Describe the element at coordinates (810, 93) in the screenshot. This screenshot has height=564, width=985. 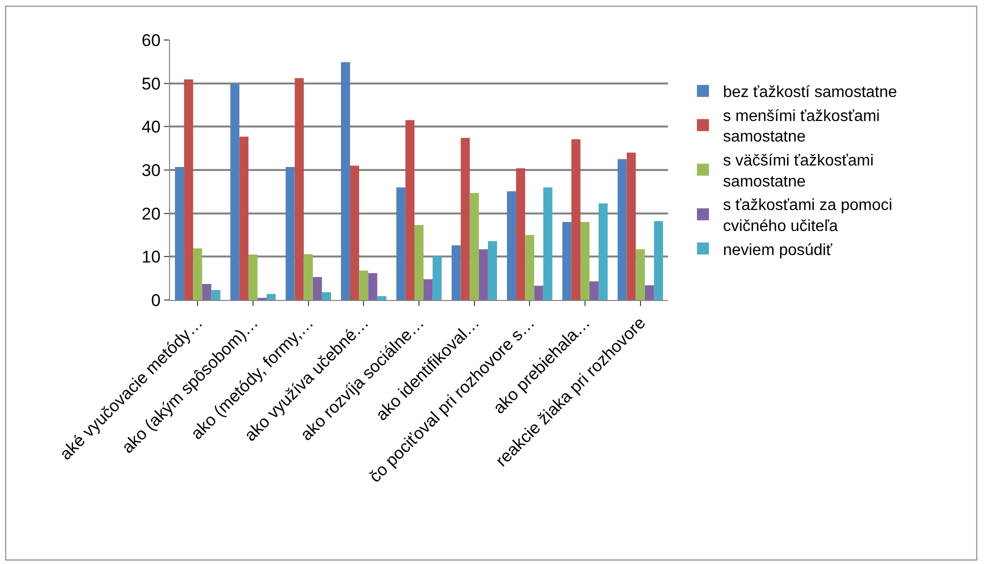
I see `legend-label: bez ťažkostí samostatne` at that location.